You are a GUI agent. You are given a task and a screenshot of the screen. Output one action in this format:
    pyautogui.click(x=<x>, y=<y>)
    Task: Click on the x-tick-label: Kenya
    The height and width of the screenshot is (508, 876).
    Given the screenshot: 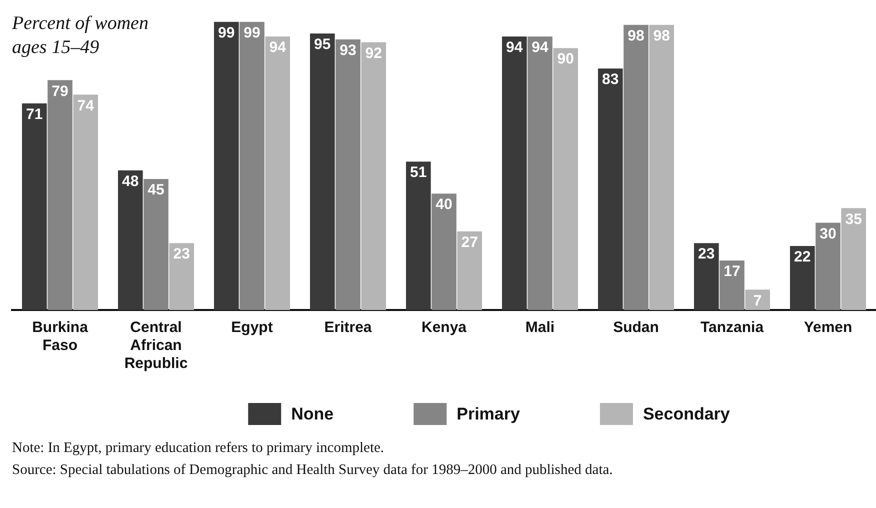 What is the action you would take?
    pyautogui.click(x=444, y=327)
    